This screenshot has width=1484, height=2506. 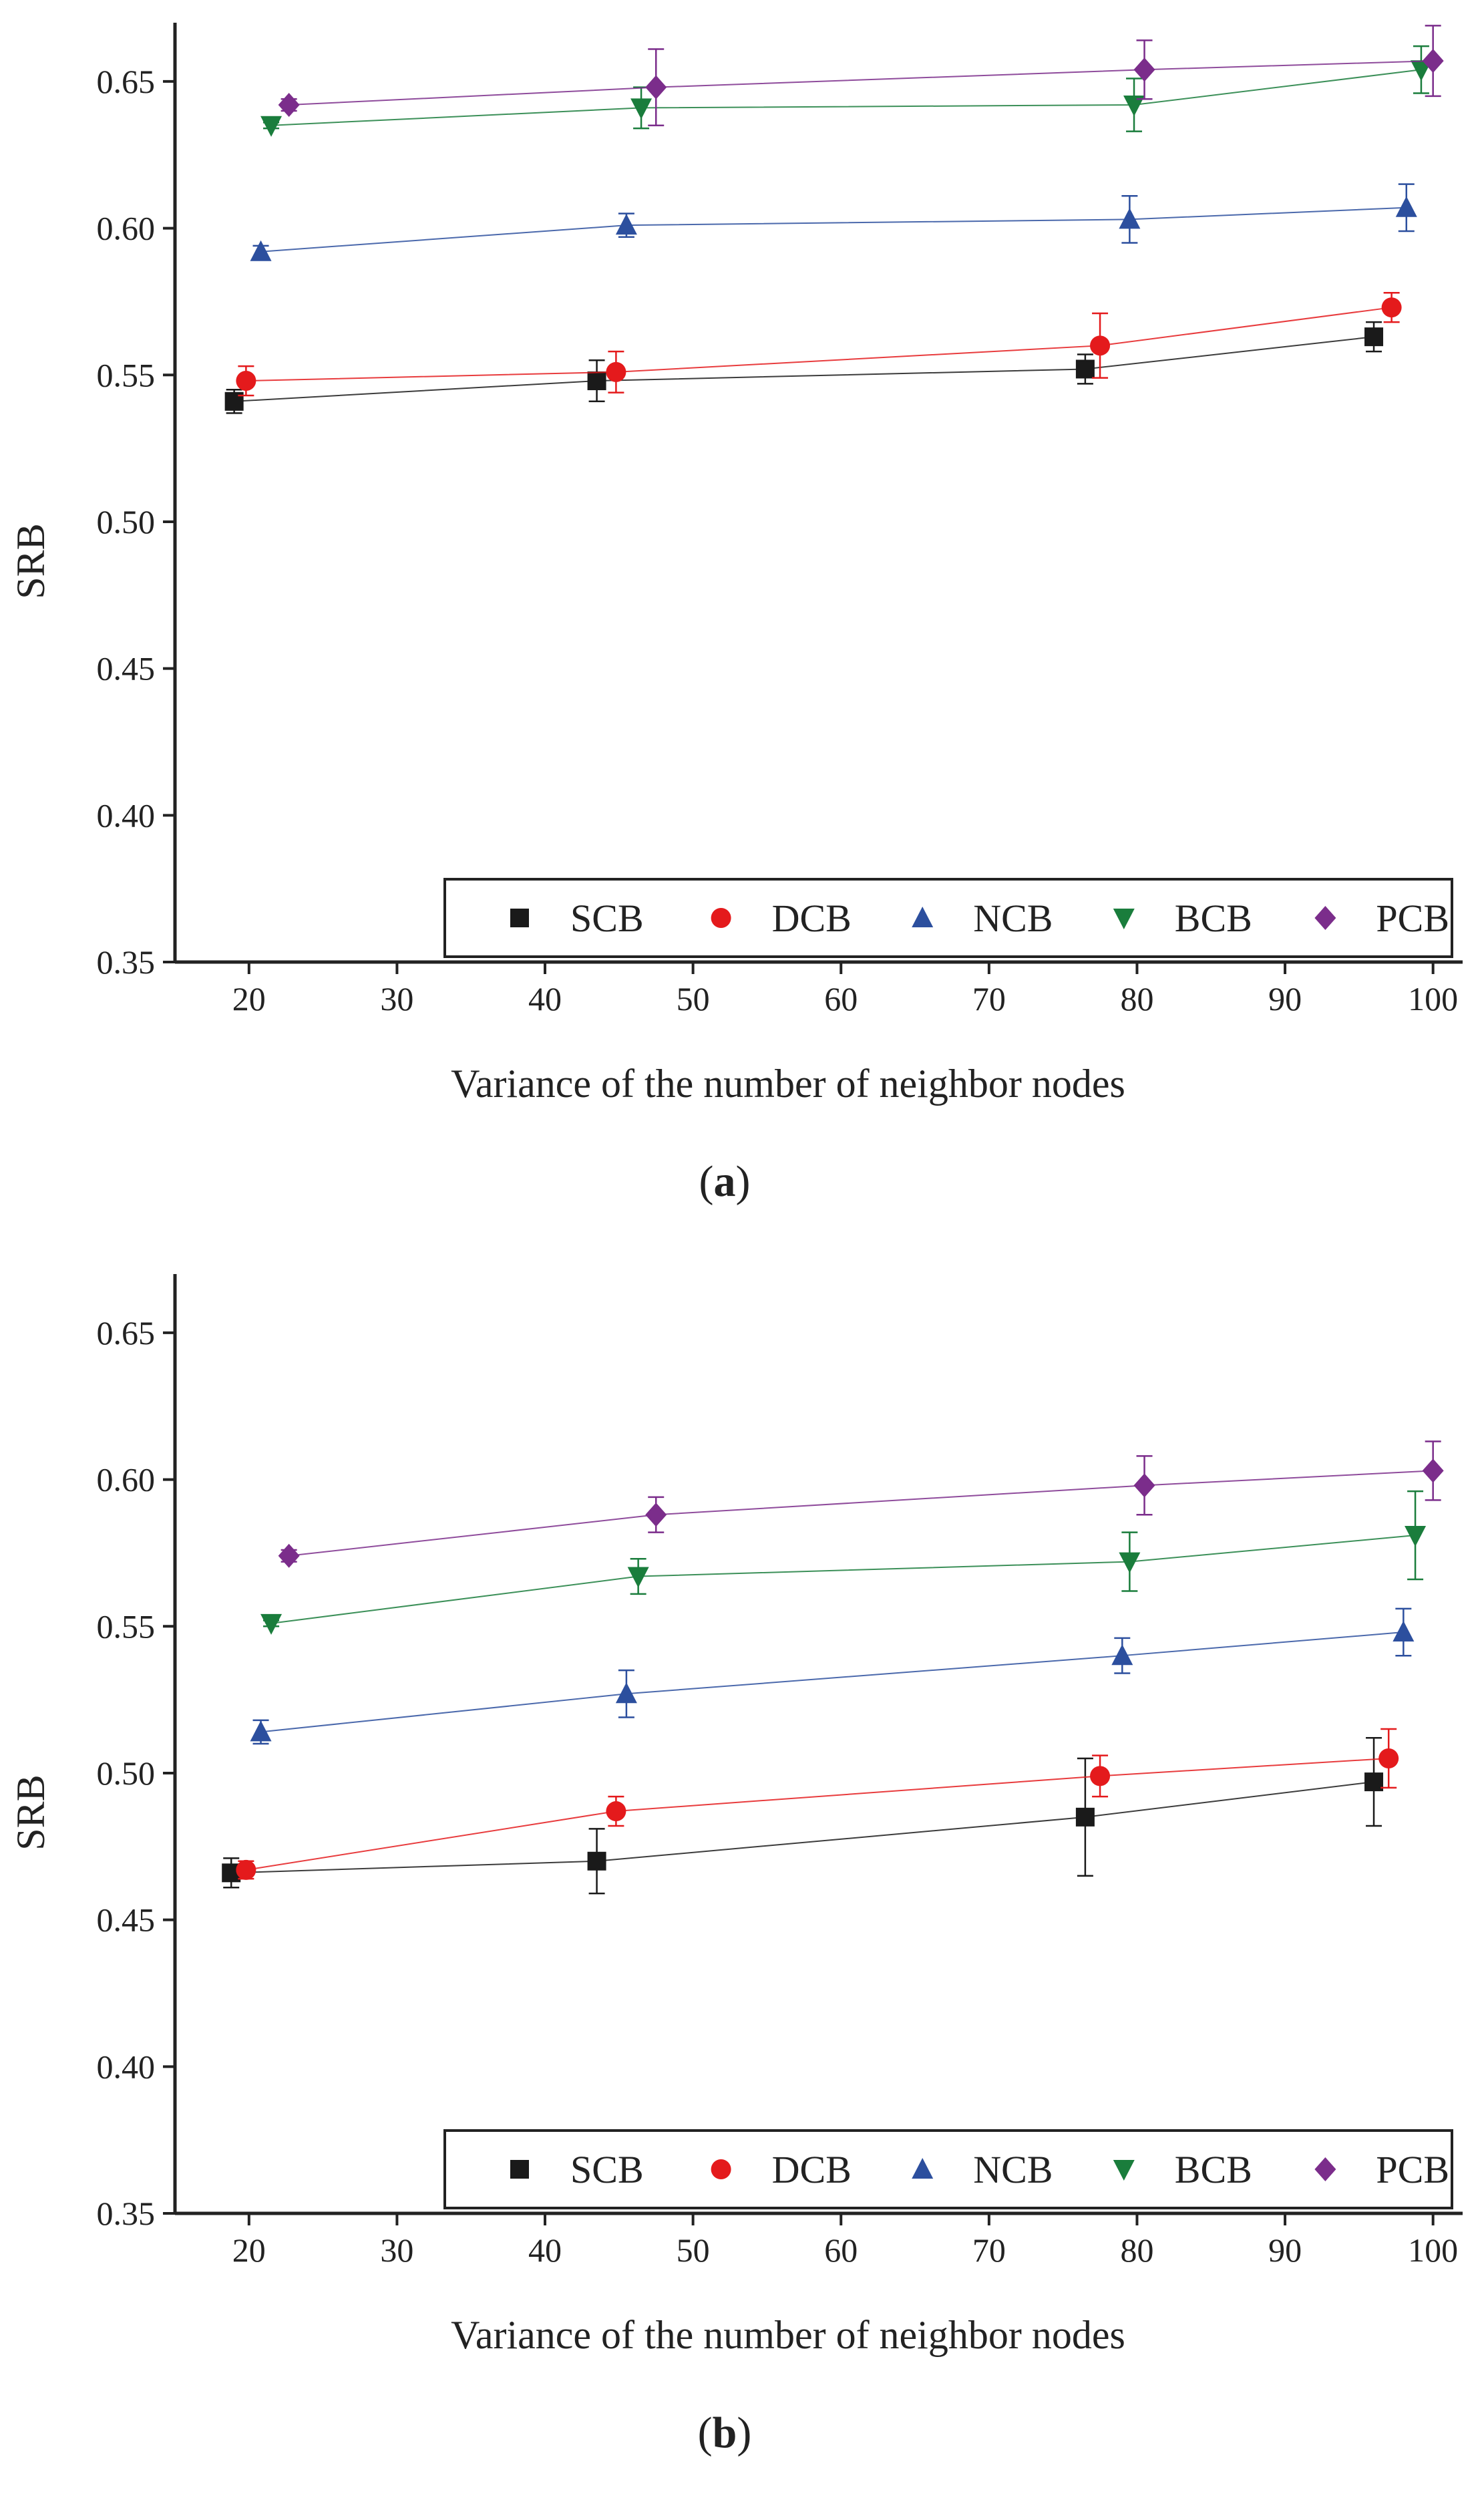 What do you see at coordinates (833, 229) in the screenshot?
I see `series-line-ncb` at bounding box center [833, 229].